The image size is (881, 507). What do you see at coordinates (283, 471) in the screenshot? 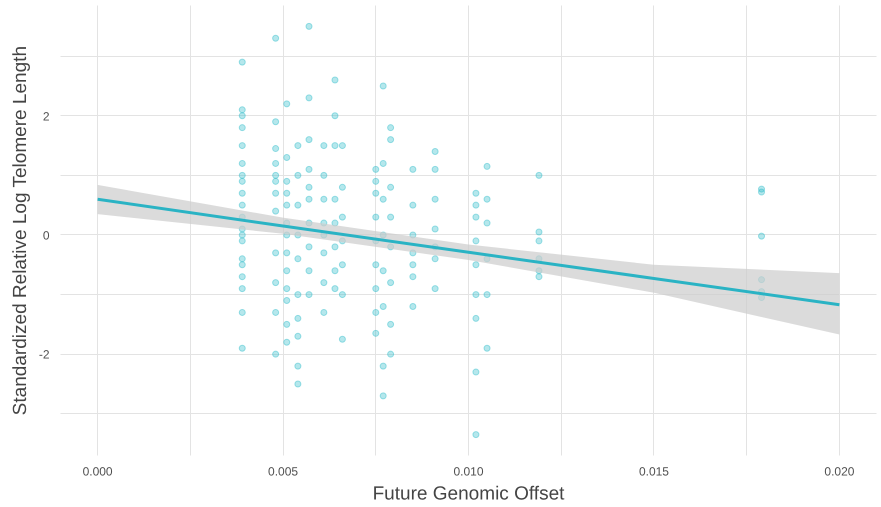
I see `x-tick-label: 0.005` at bounding box center [283, 471].